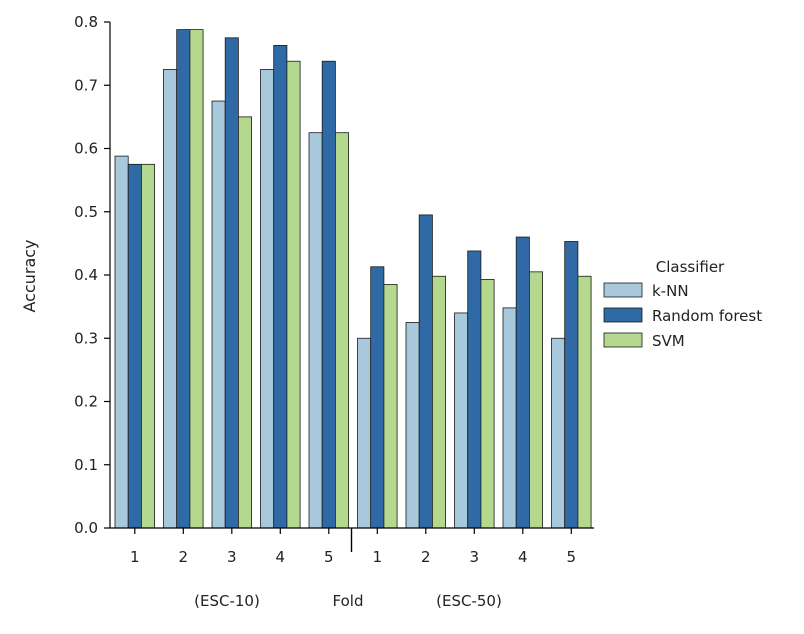 The width and height of the screenshot is (804, 634). I want to click on x-axis-label: Fold, so click(348, 601).